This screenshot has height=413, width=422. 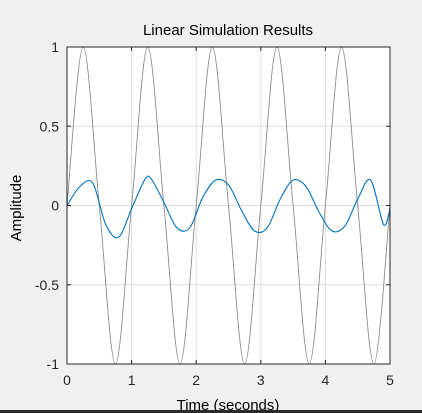 I want to click on y-tick-label: -1, so click(x=53, y=364).